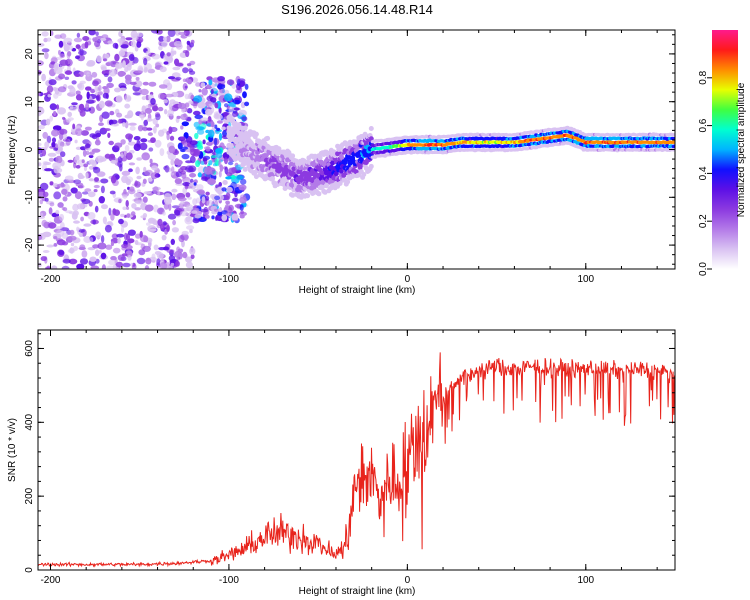 Image resolution: width=750 pixels, height=600 pixels. What do you see at coordinates (703, 221) in the screenshot?
I see `colorbar-tick-label: 0.2` at bounding box center [703, 221].